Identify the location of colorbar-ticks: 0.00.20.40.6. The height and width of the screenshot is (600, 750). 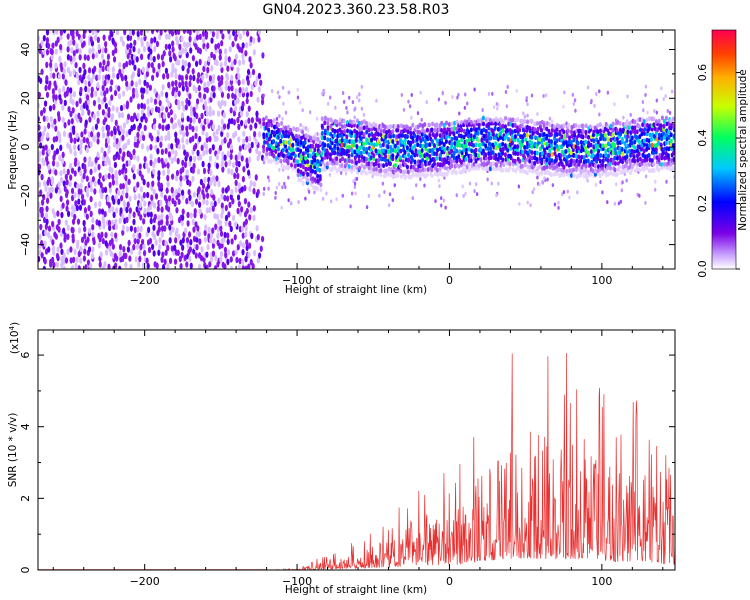
(718, 171).